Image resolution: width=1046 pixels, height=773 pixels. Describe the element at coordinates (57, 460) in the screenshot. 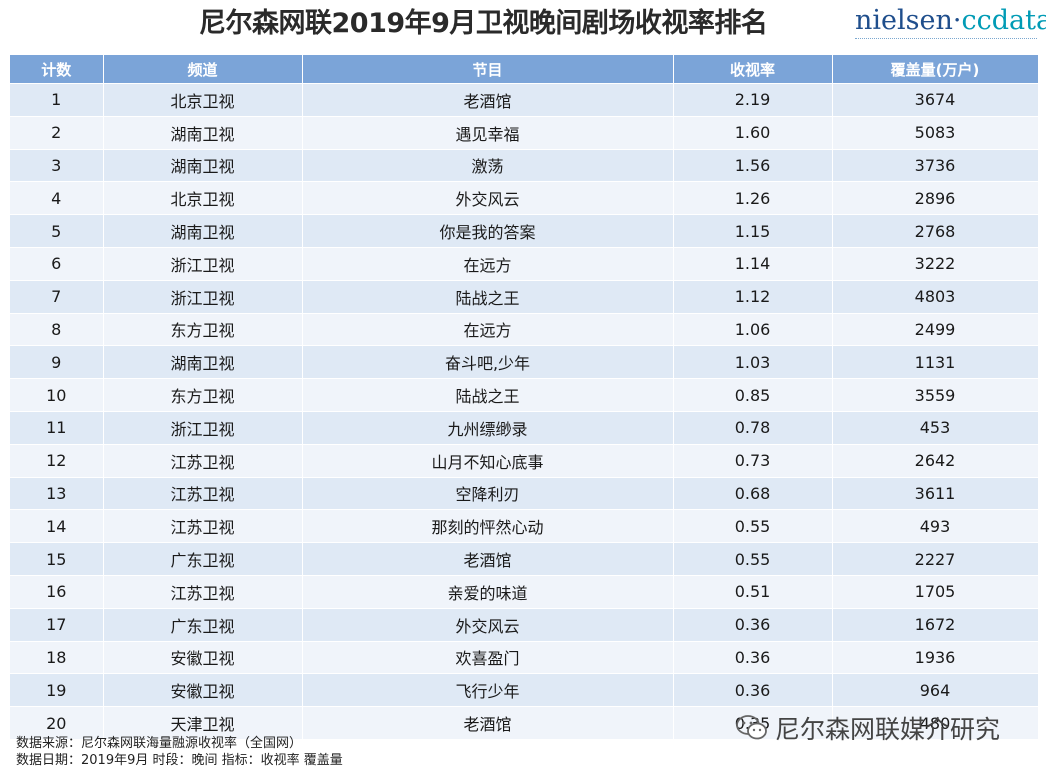

I see `rank-cell: 12` at that location.